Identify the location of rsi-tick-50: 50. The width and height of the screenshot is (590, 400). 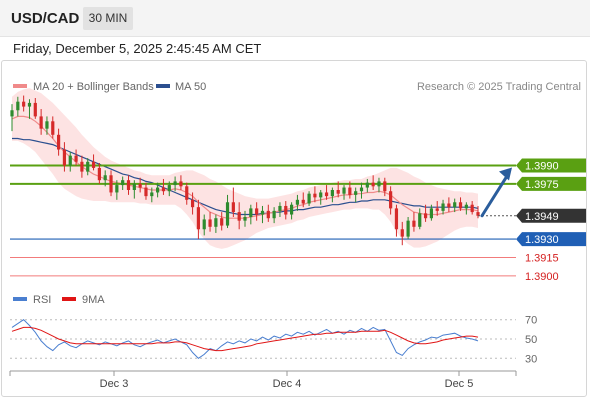
(531, 340).